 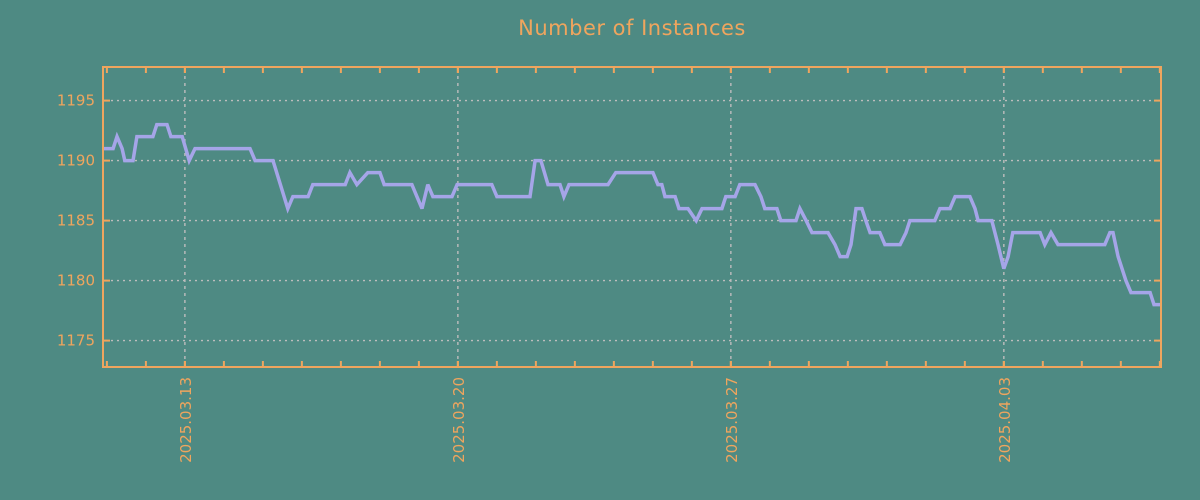 What do you see at coordinates (76, 281) in the screenshot?
I see `y-tick-label: 1180` at bounding box center [76, 281].